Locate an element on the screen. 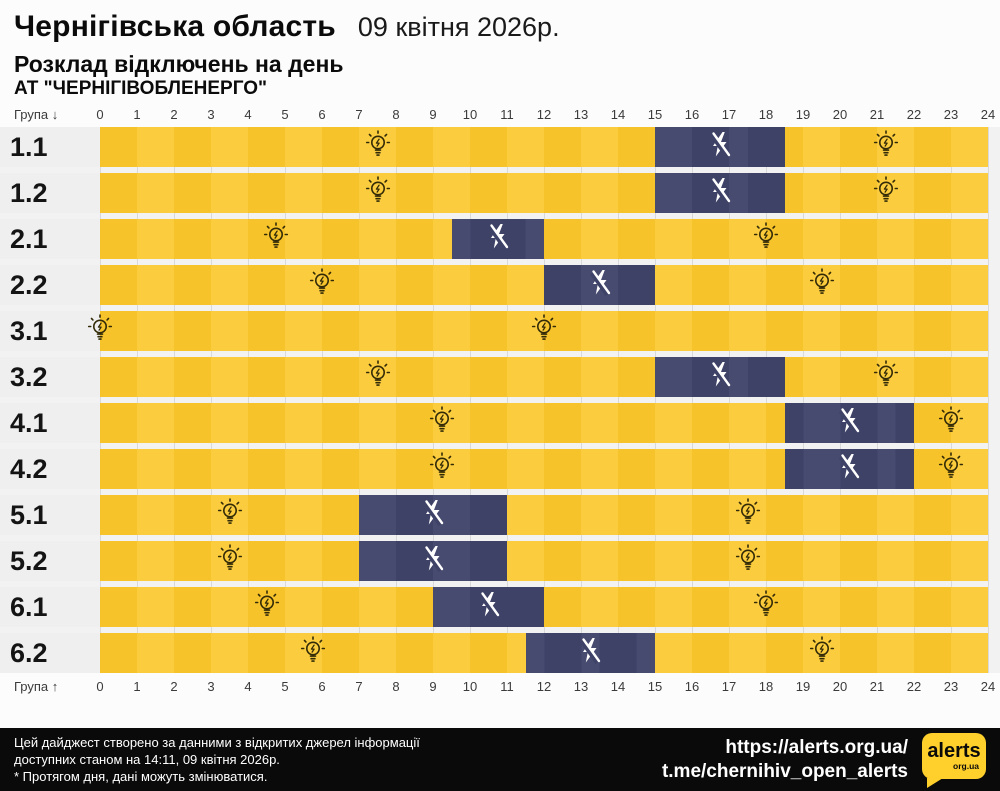 This screenshot has width=1000, height=791. group-label: 6.1 is located at coordinates (50, 607).